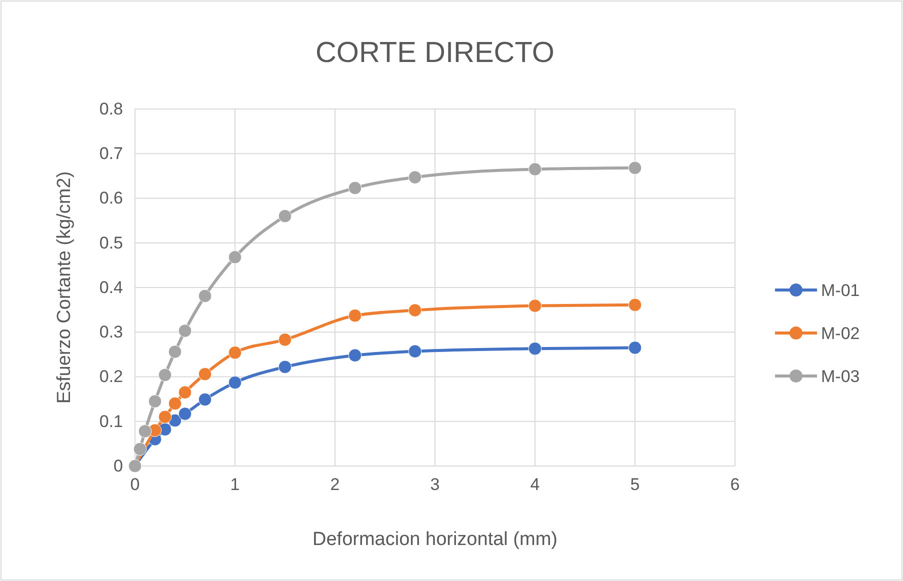 The image size is (903, 581). Describe the element at coordinates (435, 53) in the screenshot. I see `chart-title: CORTE DIRECTO` at that location.